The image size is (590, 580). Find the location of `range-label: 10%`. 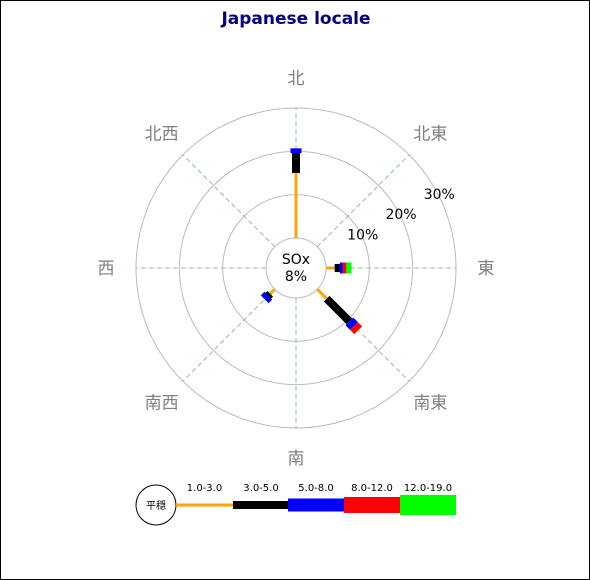

range-label: 10% is located at coordinates (362, 236).